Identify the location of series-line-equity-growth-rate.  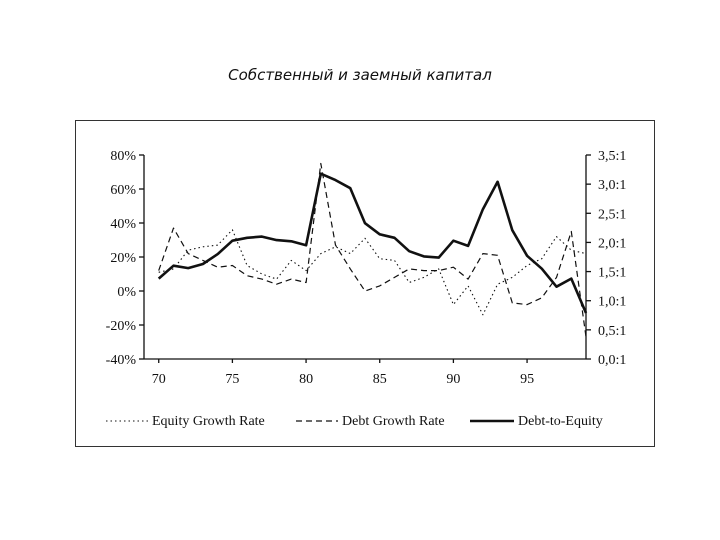
(372, 272).